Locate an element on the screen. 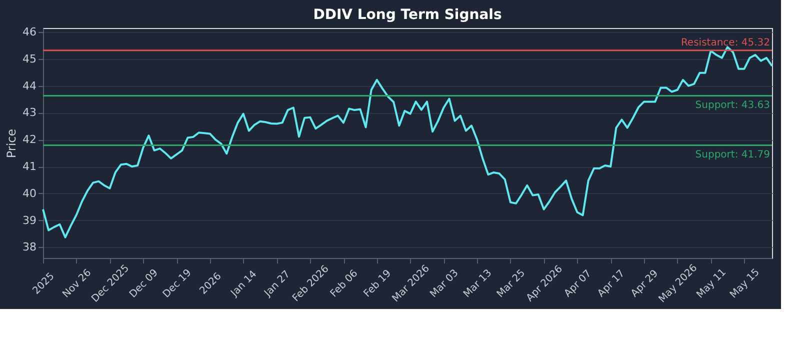  ref-line-label: Resistance: 45.32 is located at coordinates (725, 42).